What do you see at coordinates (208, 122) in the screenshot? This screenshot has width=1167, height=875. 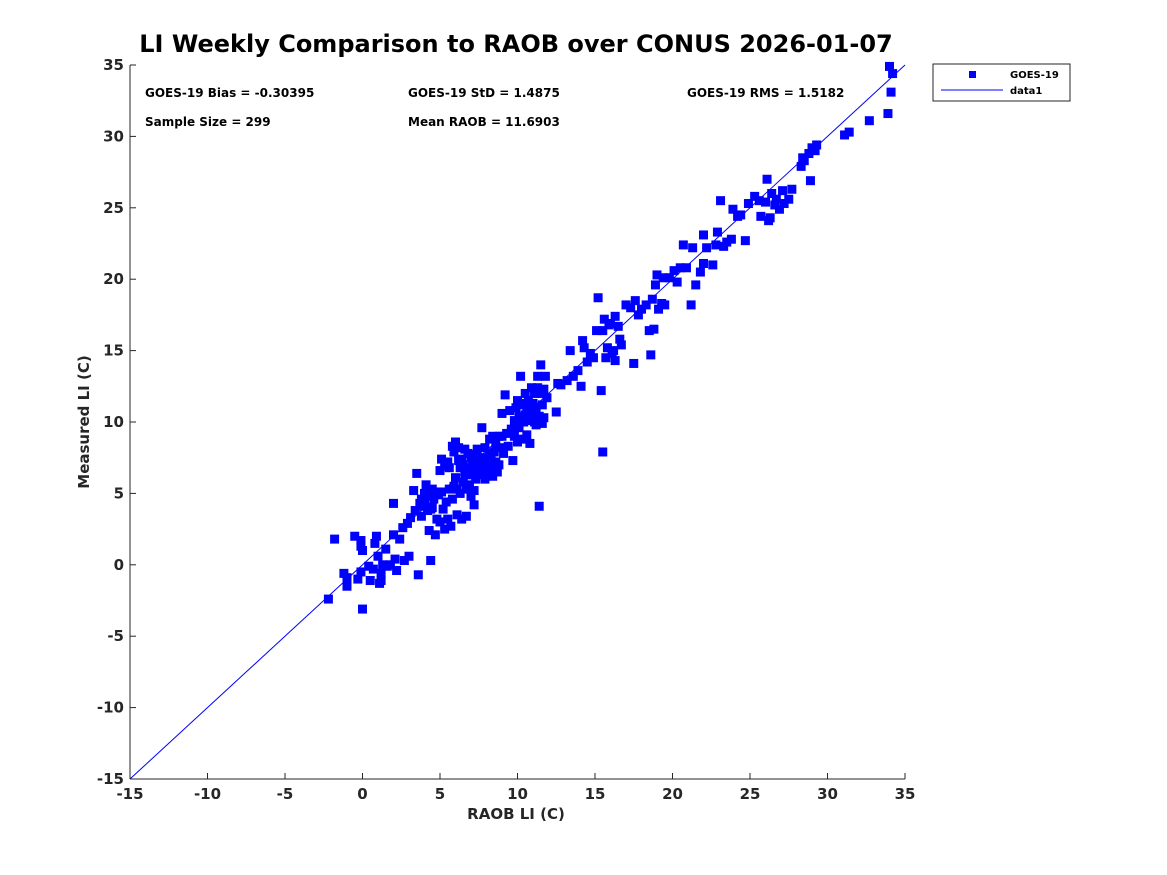 I see `sample-size-annotation: Sample Size = 299` at bounding box center [208, 122].